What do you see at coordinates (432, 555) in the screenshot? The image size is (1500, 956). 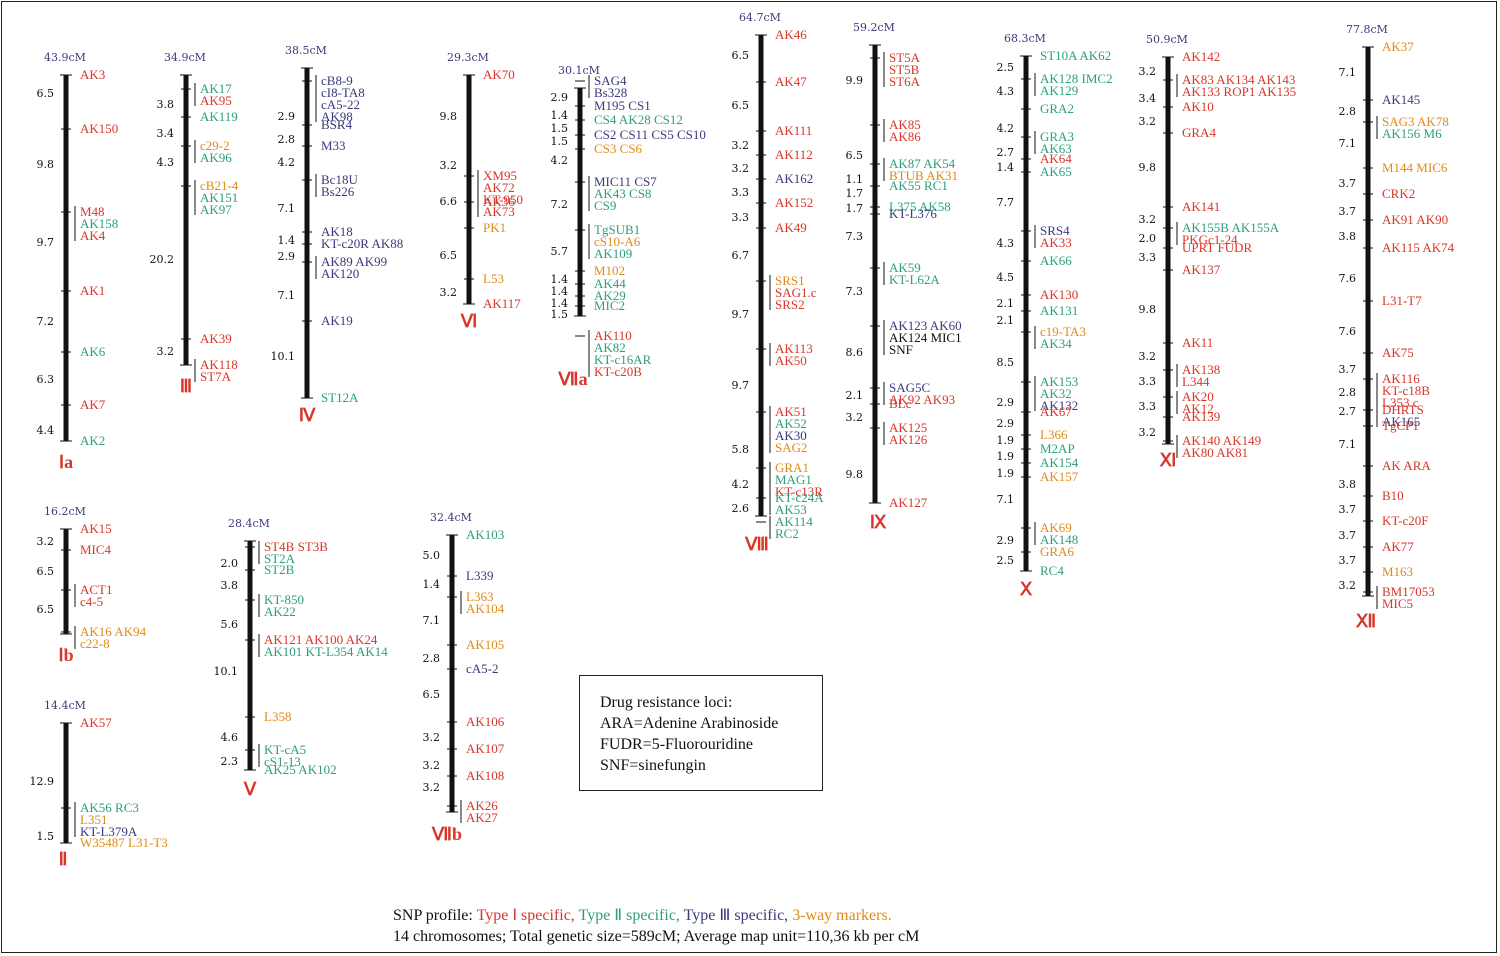 I see `segment-length-label: 5.0` at bounding box center [432, 555].